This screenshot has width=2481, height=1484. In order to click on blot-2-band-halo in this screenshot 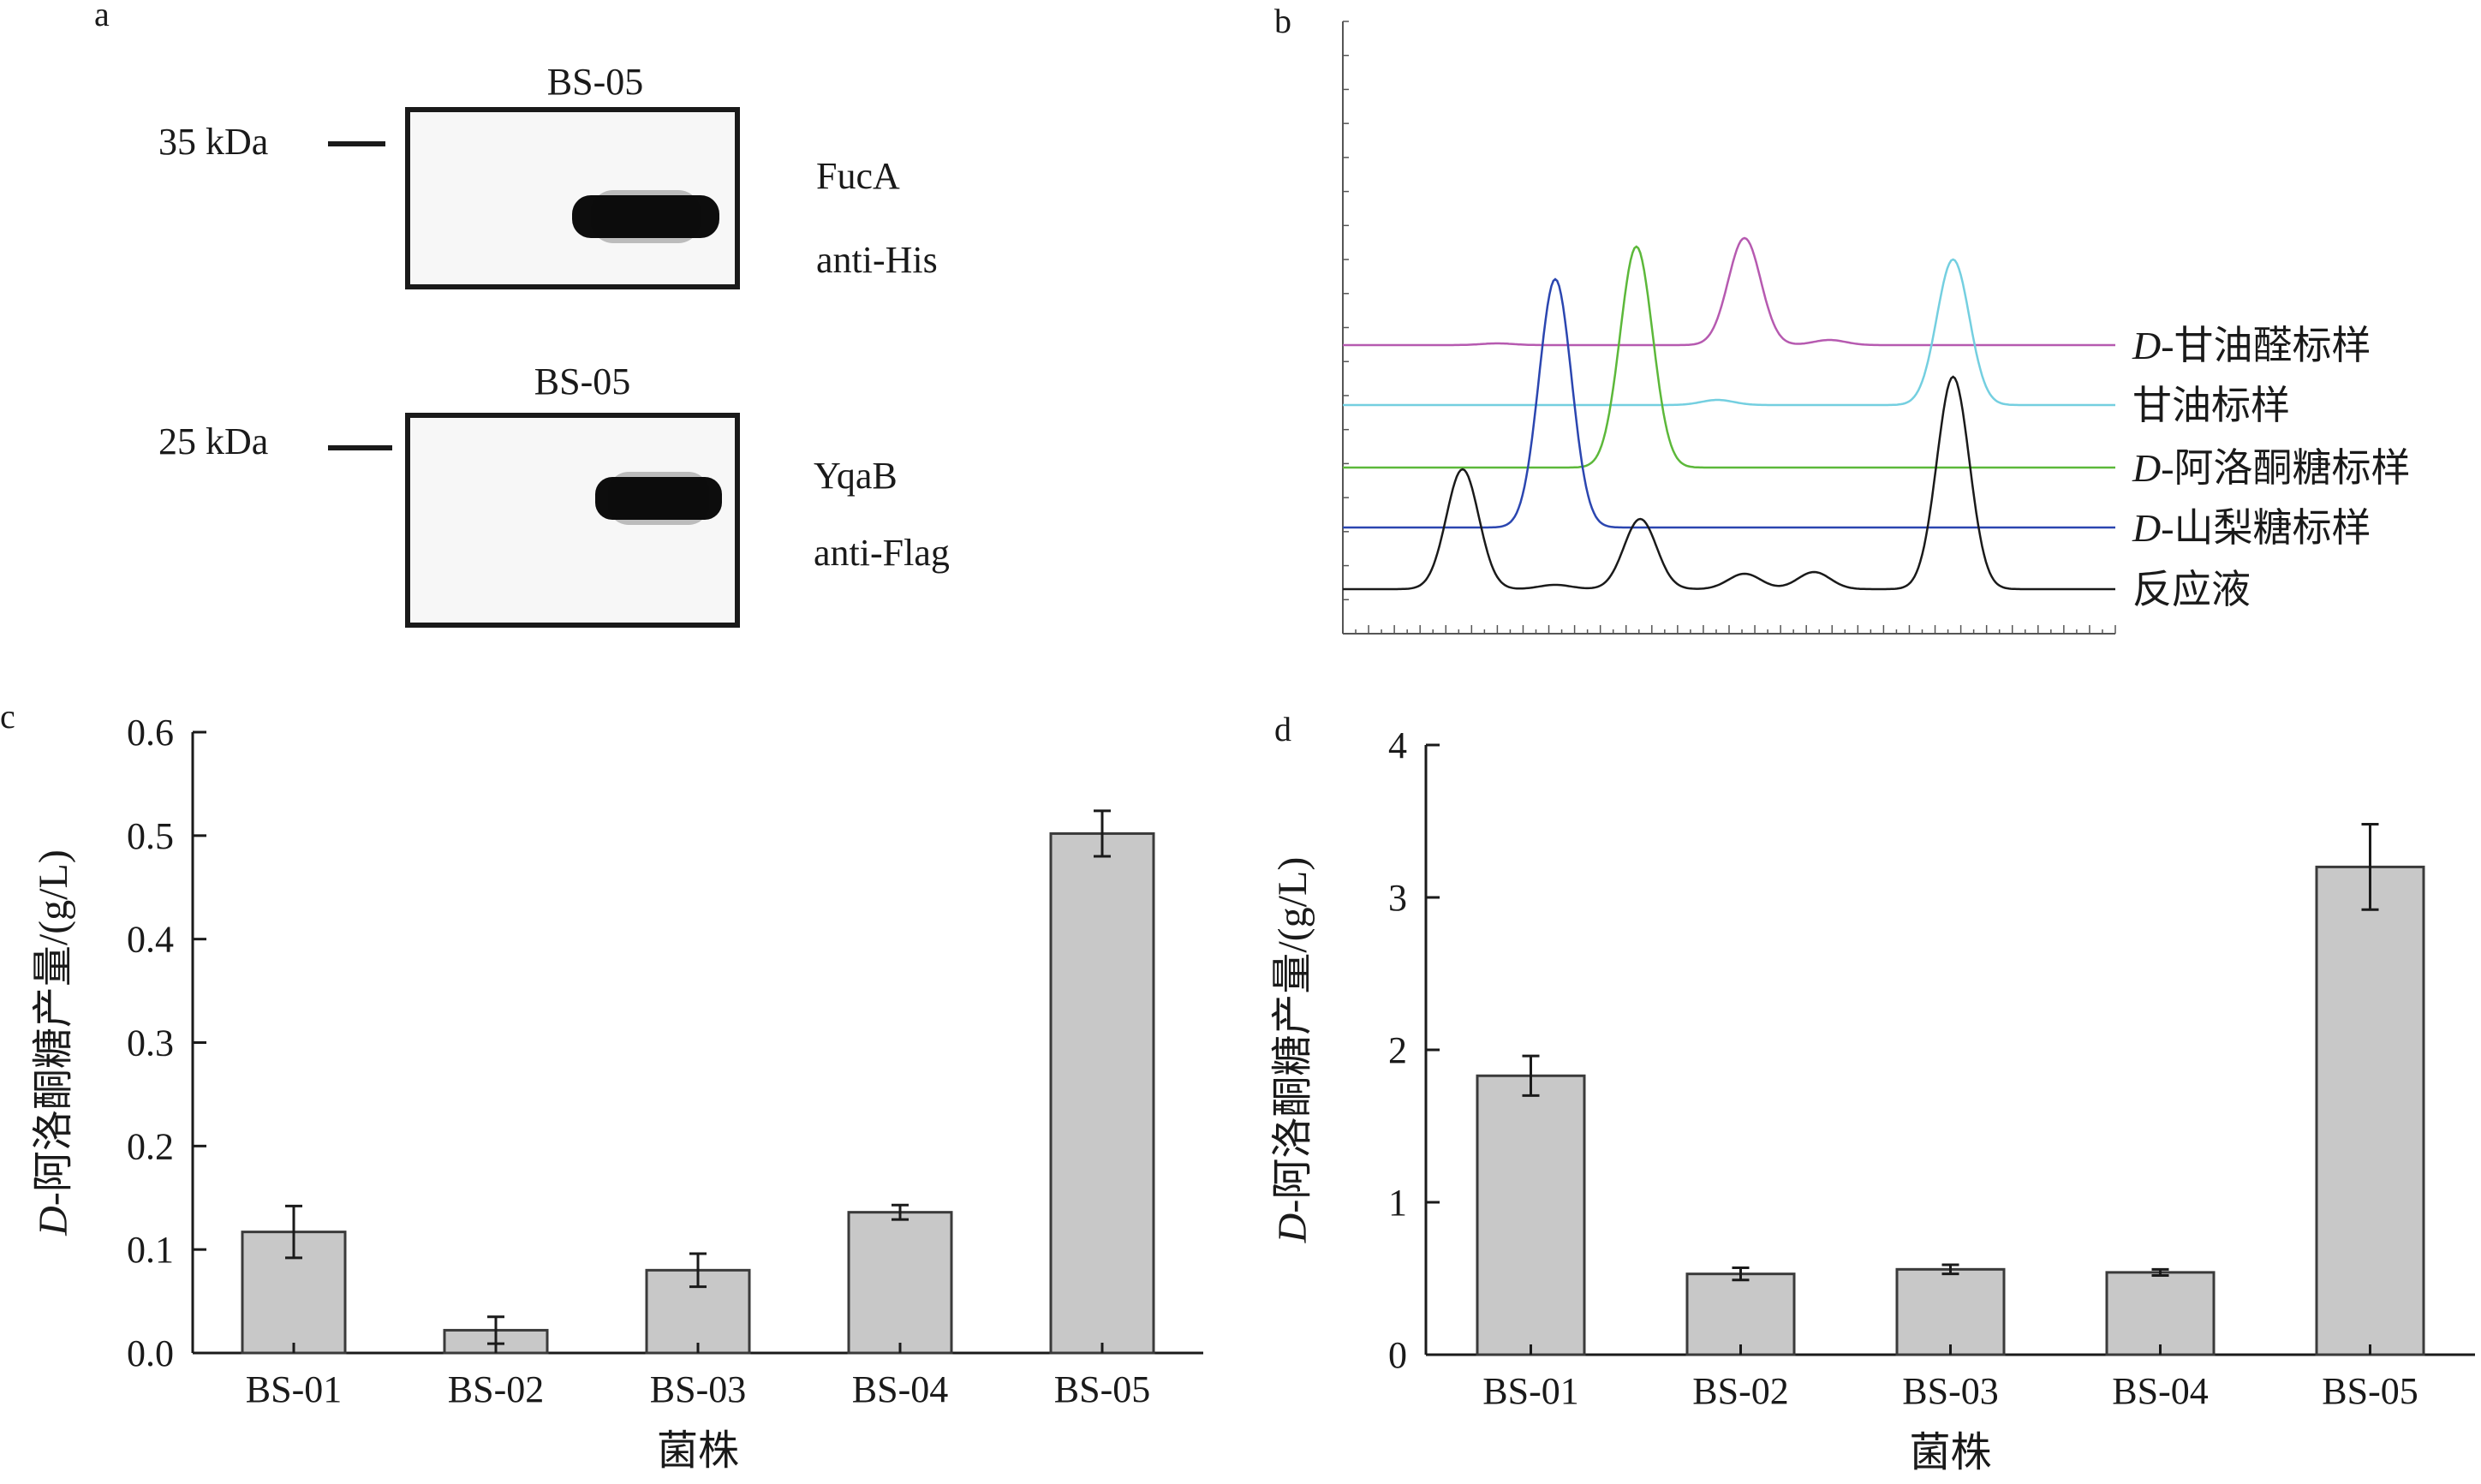, I will do `click(658, 499)`.